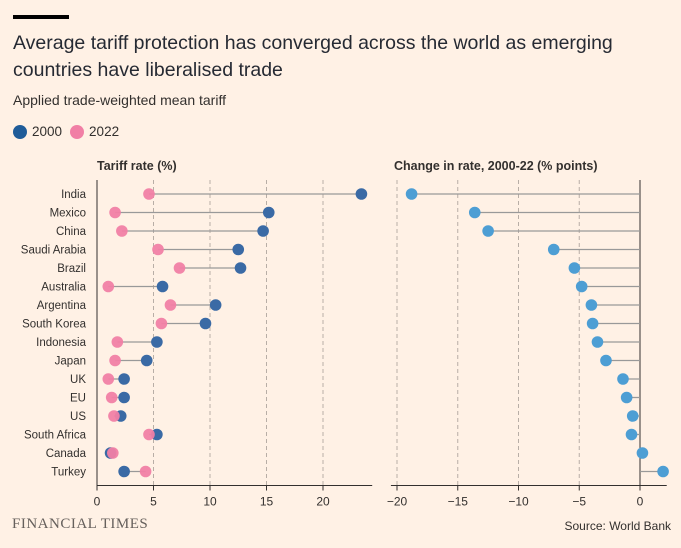 The width and height of the screenshot is (681, 548). What do you see at coordinates (618, 526) in the screenshot?
I see `source-note: Source: World Bank` at bounding box center [618, 526].